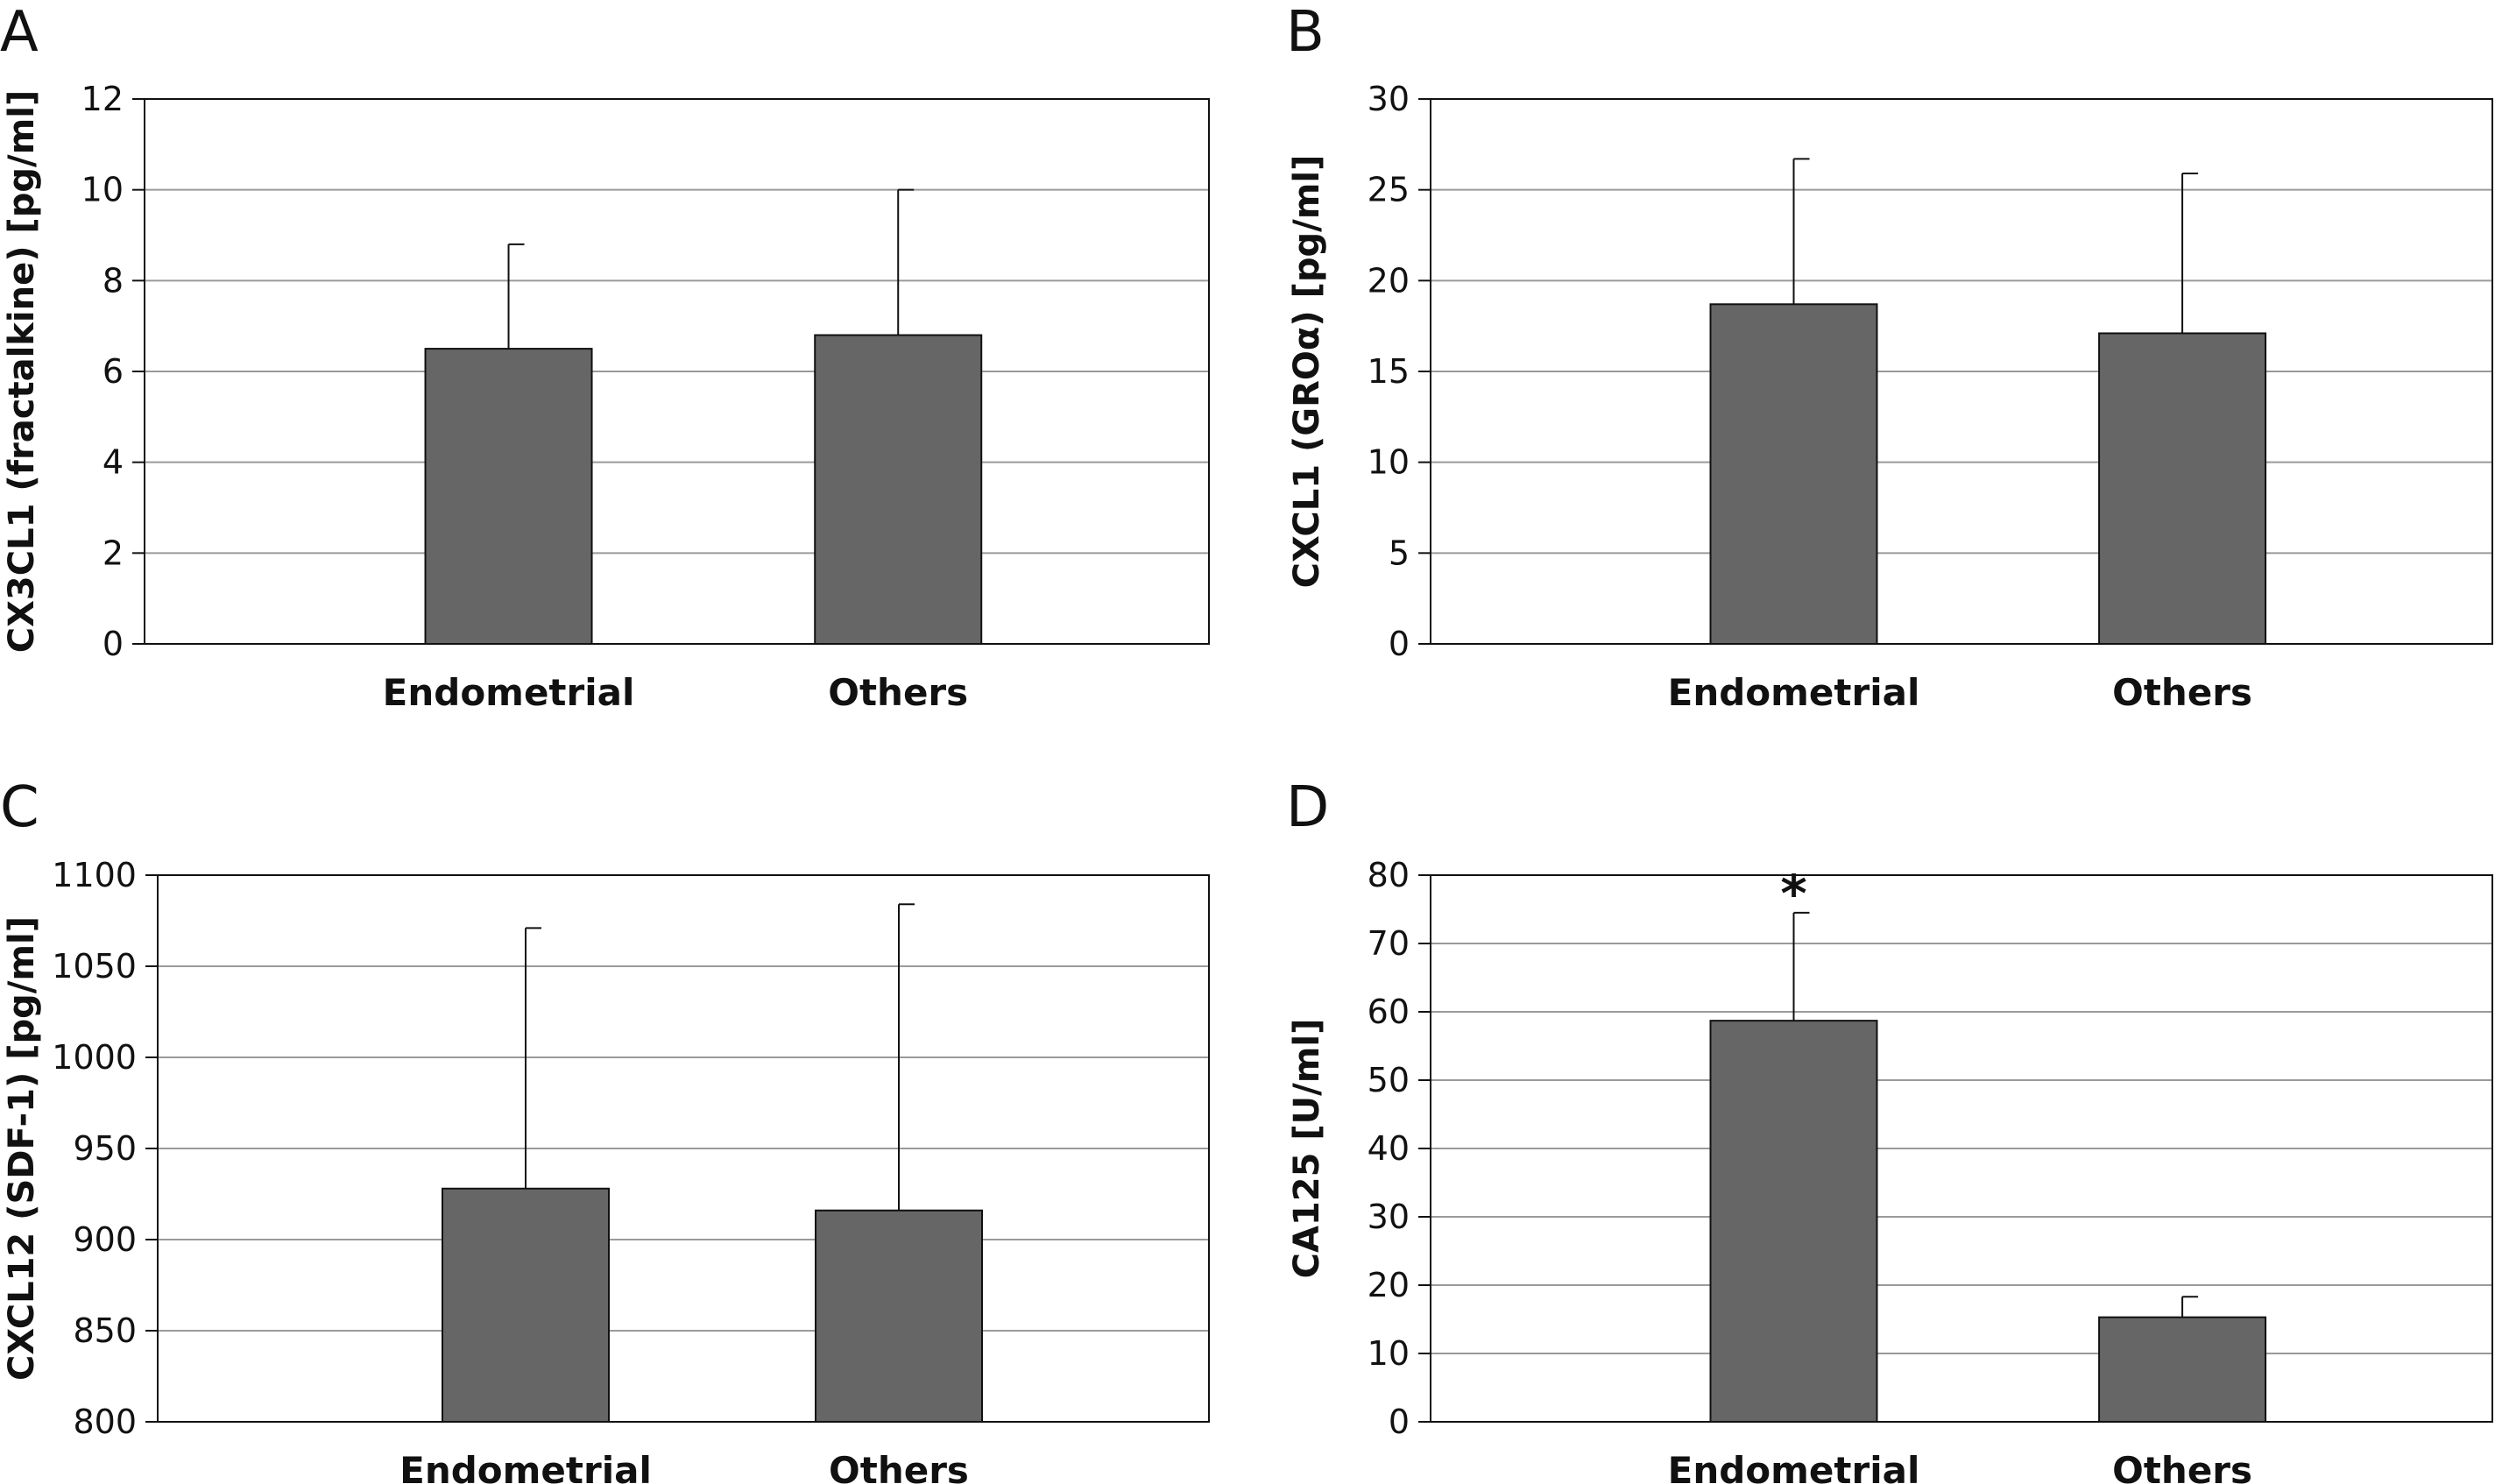  Describe the element at coordinates (105, 1239) in the screenshot. I see `y-tick-label: 900` at that location.